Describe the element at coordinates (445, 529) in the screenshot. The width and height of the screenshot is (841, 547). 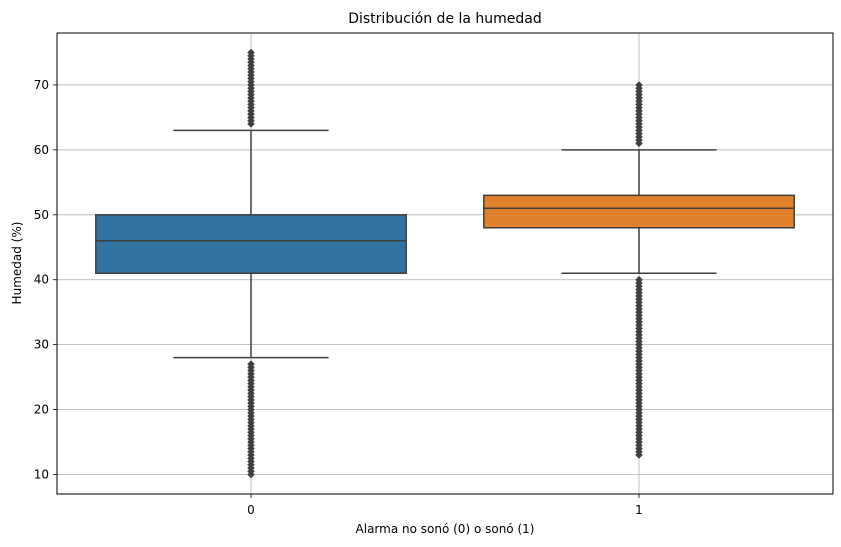
I see `x-axis-label: Alarma no sonó (0) o sonó (1)` at that location.